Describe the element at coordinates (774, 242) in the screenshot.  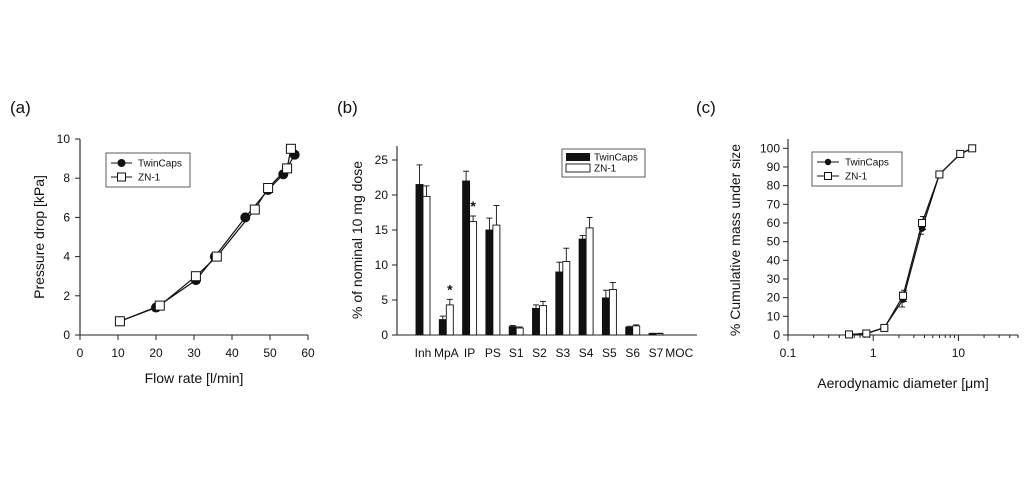
I see `y-tick-label-c: 50` at that location.